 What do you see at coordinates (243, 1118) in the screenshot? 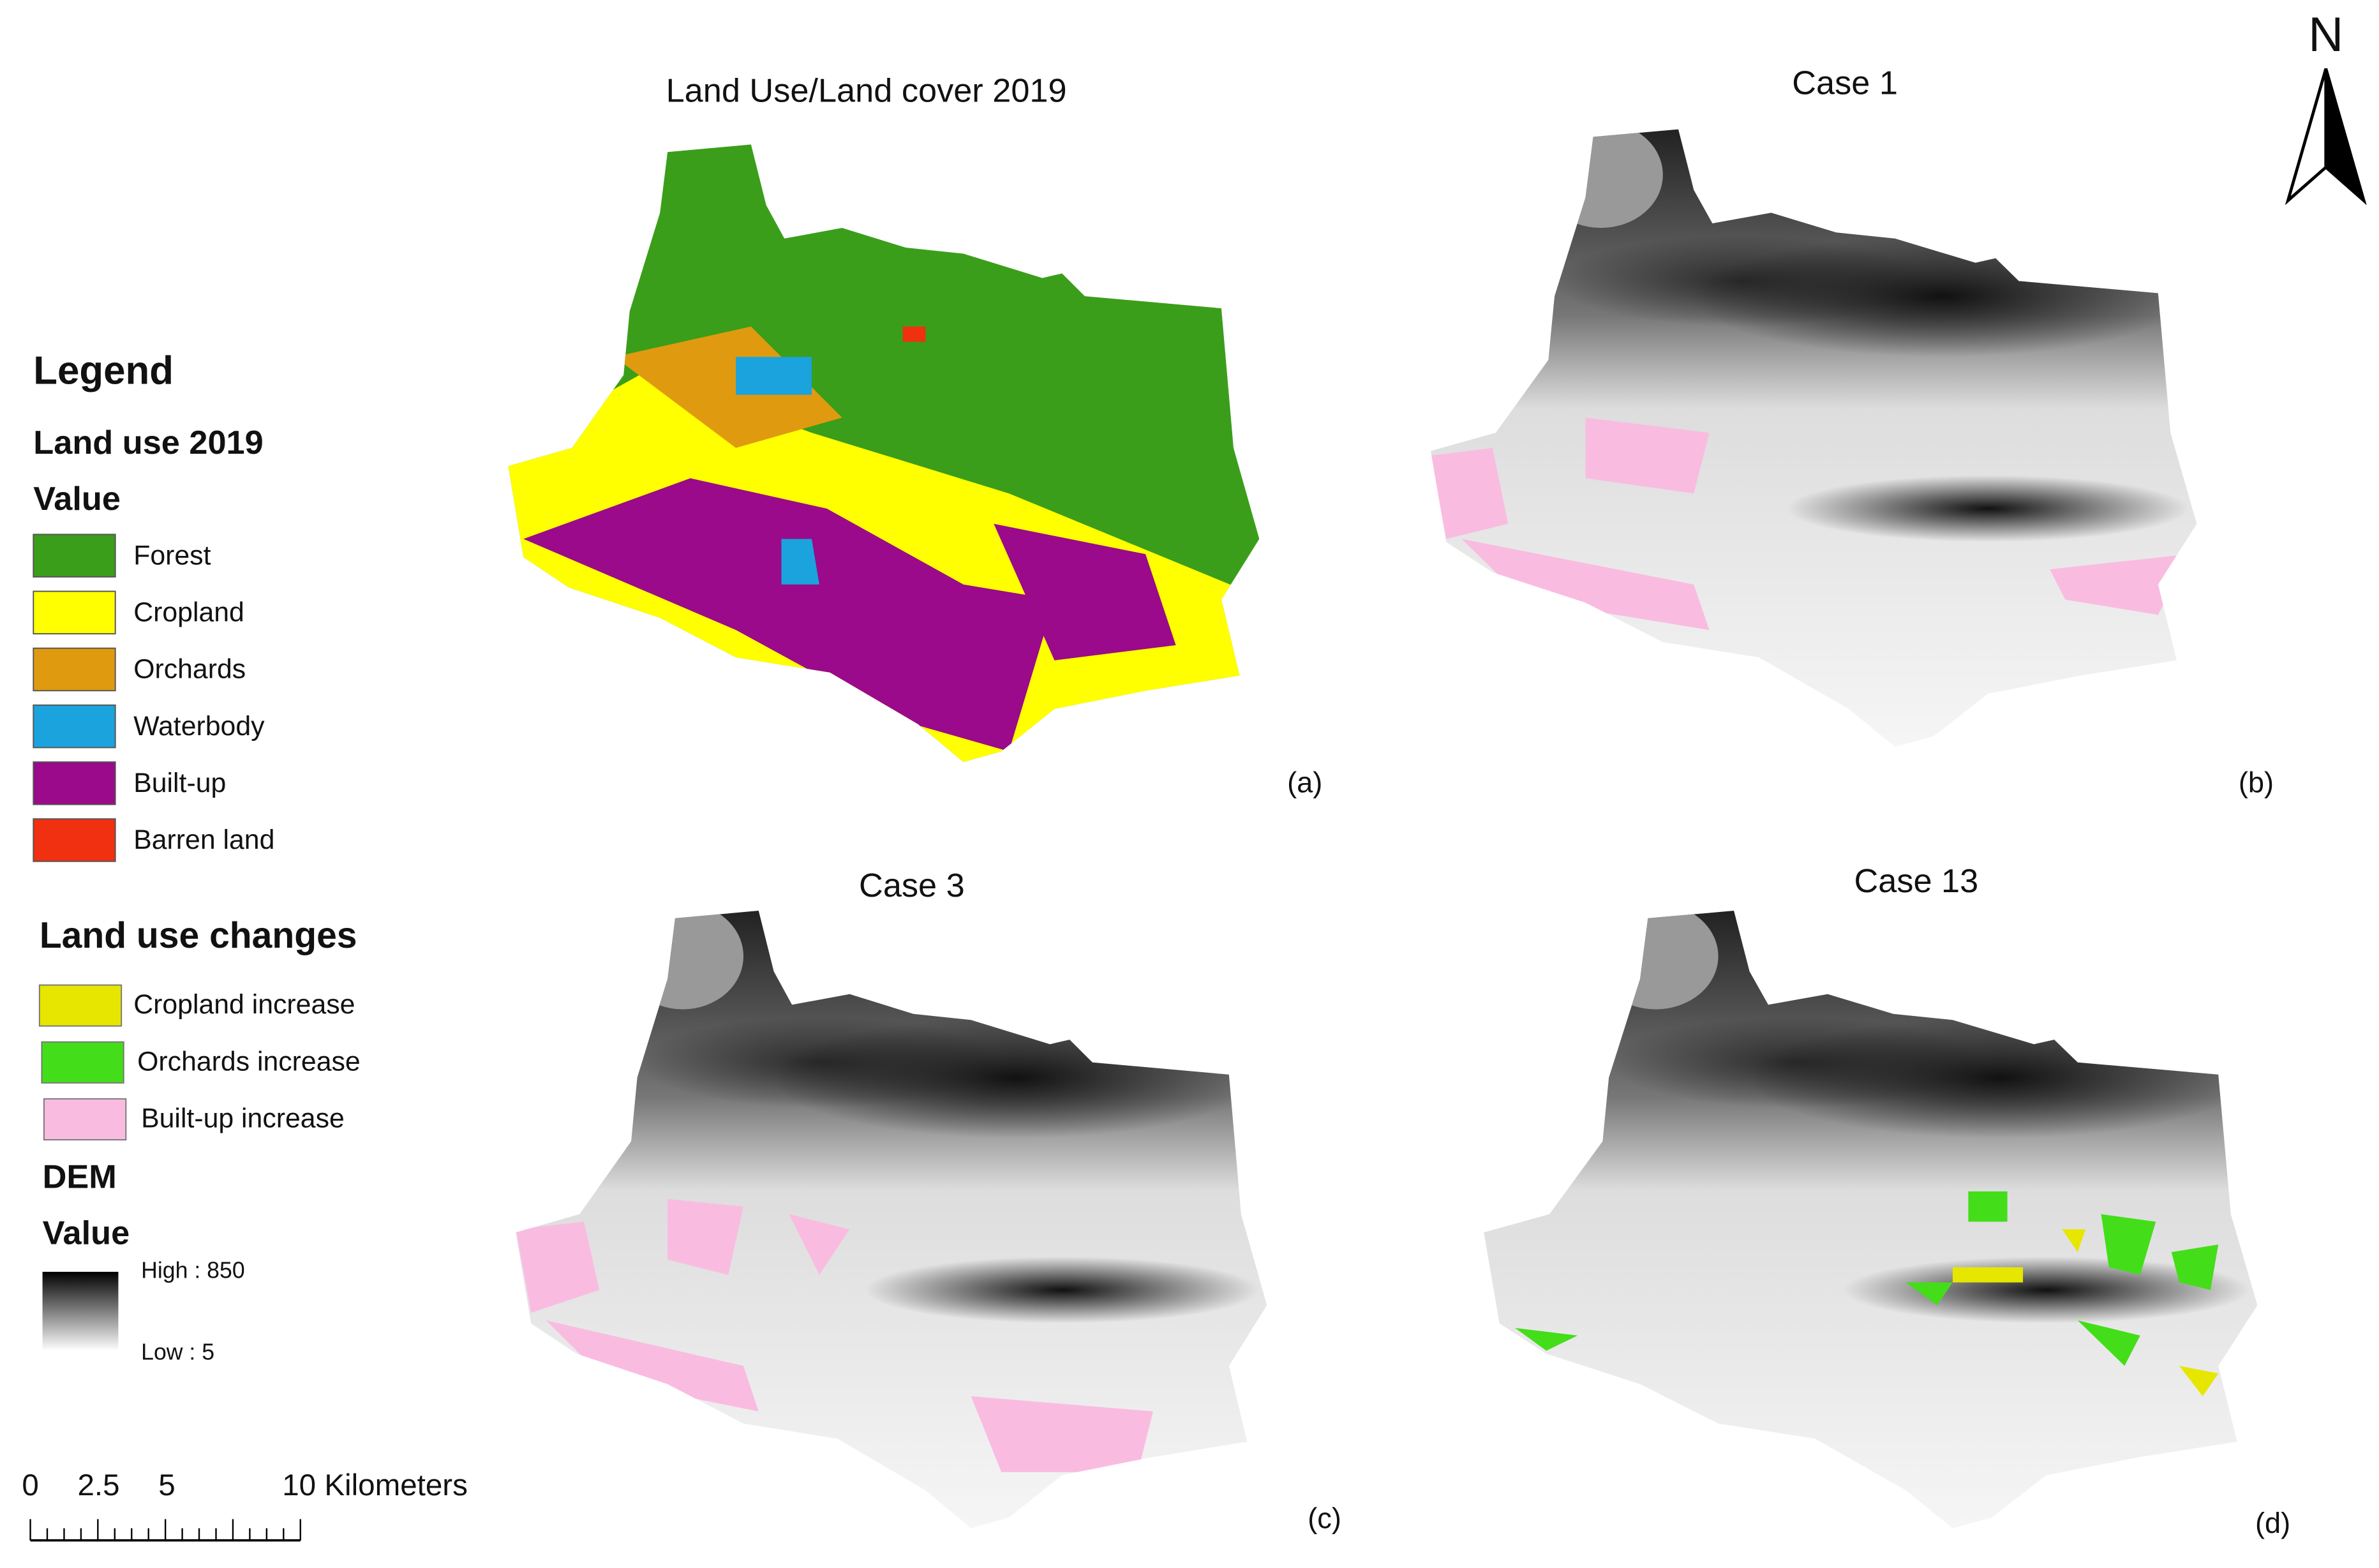
I see `legend-label: Built-up increase` at bounding box center [243, 1118].